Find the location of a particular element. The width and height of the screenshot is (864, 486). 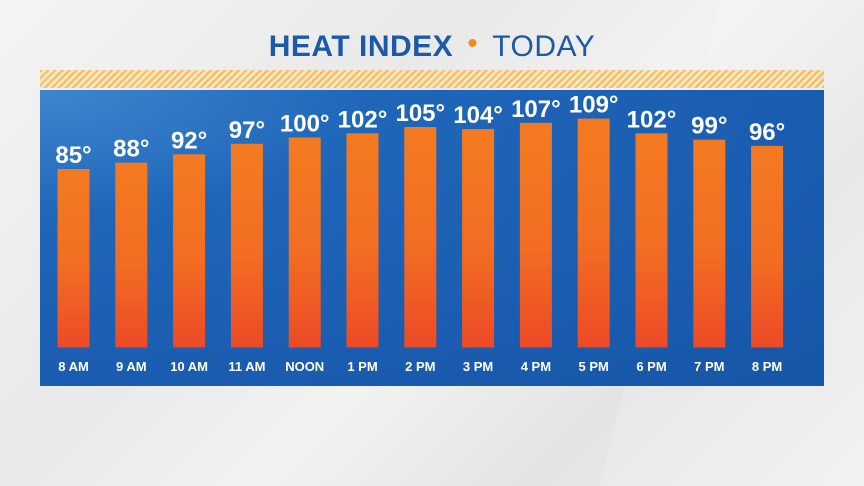

title-main: HEAT INDEX is located at coordinates (361, 46).